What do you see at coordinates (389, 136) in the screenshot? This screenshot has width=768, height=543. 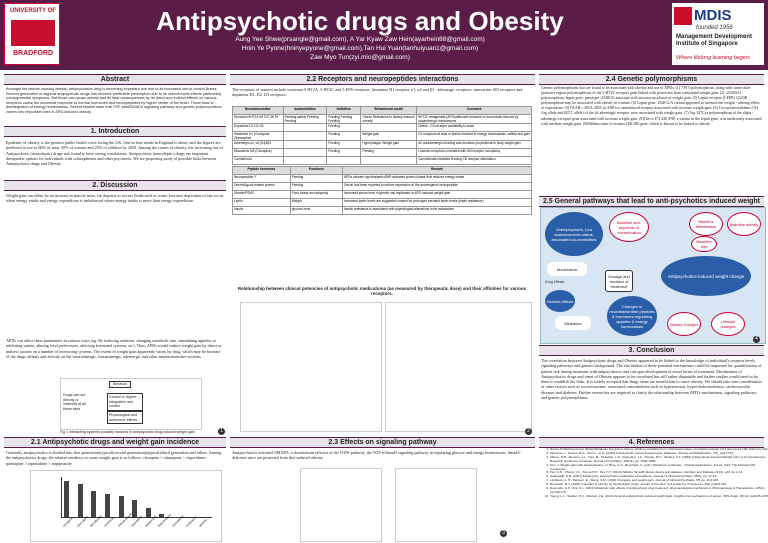 I see `table-cell: Weight gain` at bounding box center [389, 136].